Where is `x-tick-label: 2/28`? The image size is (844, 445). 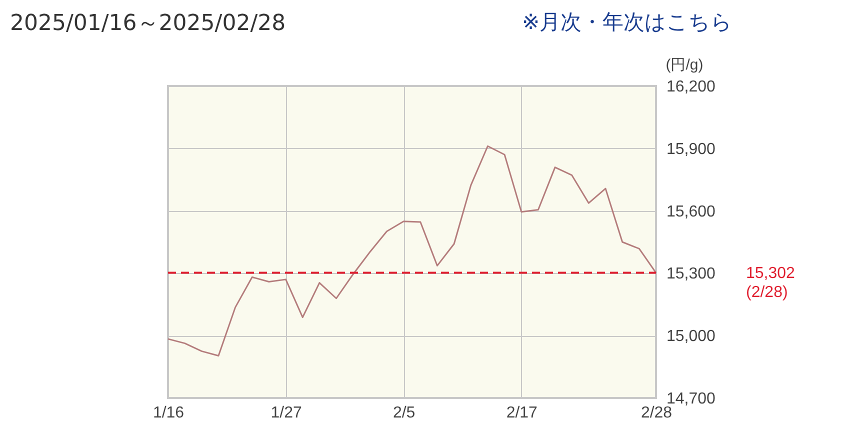 x-tick-label: 2/28 is located at coordinates (656, 413).